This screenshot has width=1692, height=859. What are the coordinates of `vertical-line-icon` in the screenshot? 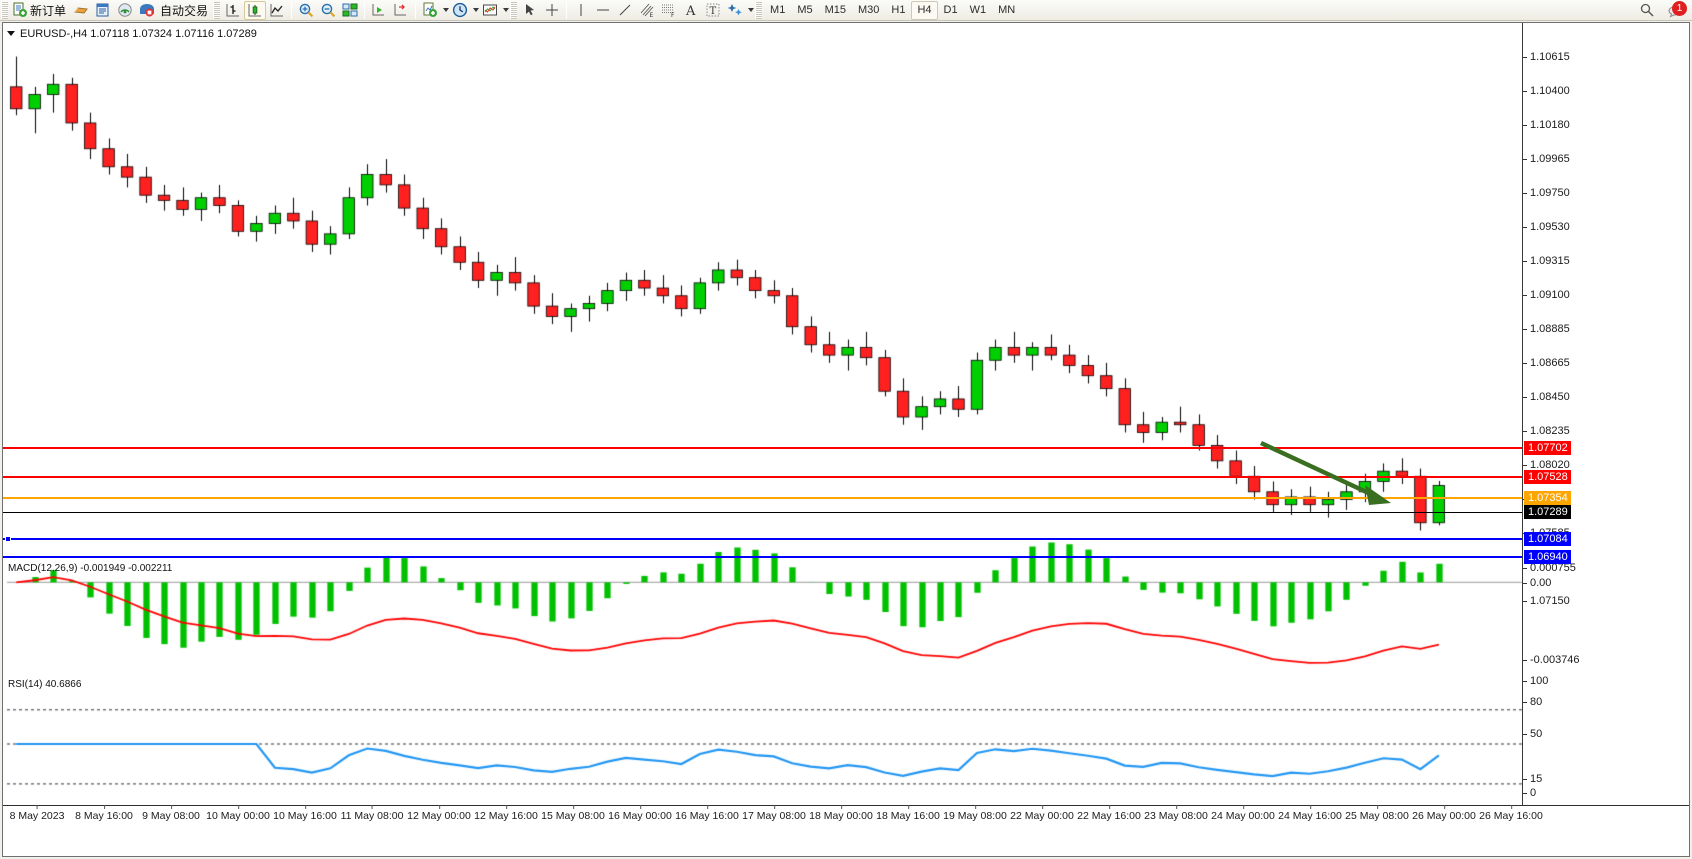 It's located at (581, 10).